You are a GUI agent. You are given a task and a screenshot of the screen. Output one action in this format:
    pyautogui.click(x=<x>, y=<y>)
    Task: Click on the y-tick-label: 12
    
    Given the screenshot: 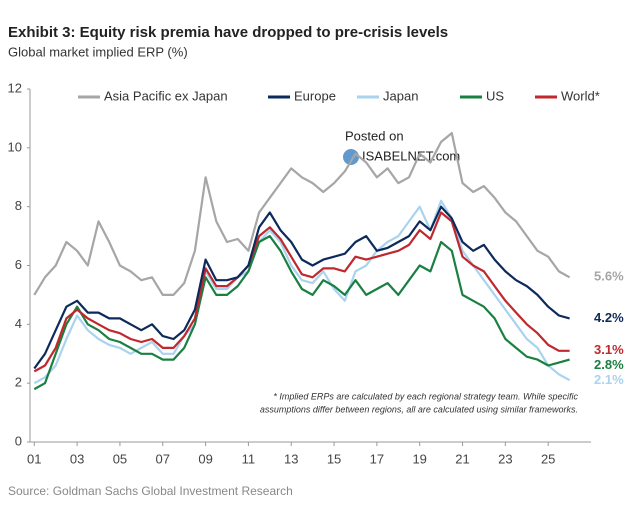 What is the action you would take?
    pyautogui.click(x=15, y=87)
    